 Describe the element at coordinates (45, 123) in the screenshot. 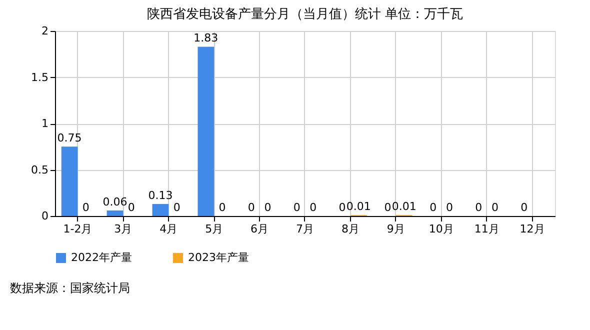

I see `y-tick-label: 1` at that location.